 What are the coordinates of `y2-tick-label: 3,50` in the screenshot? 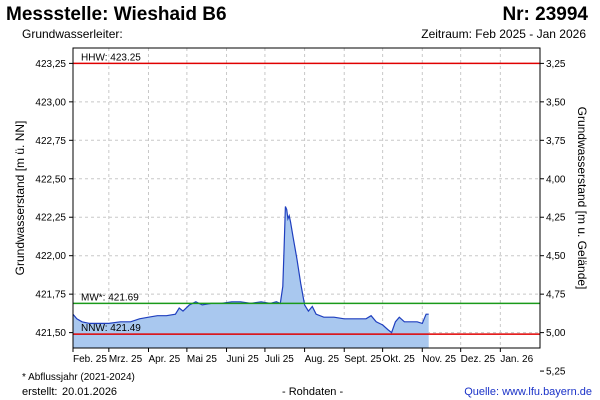 It's located at (556, 102).